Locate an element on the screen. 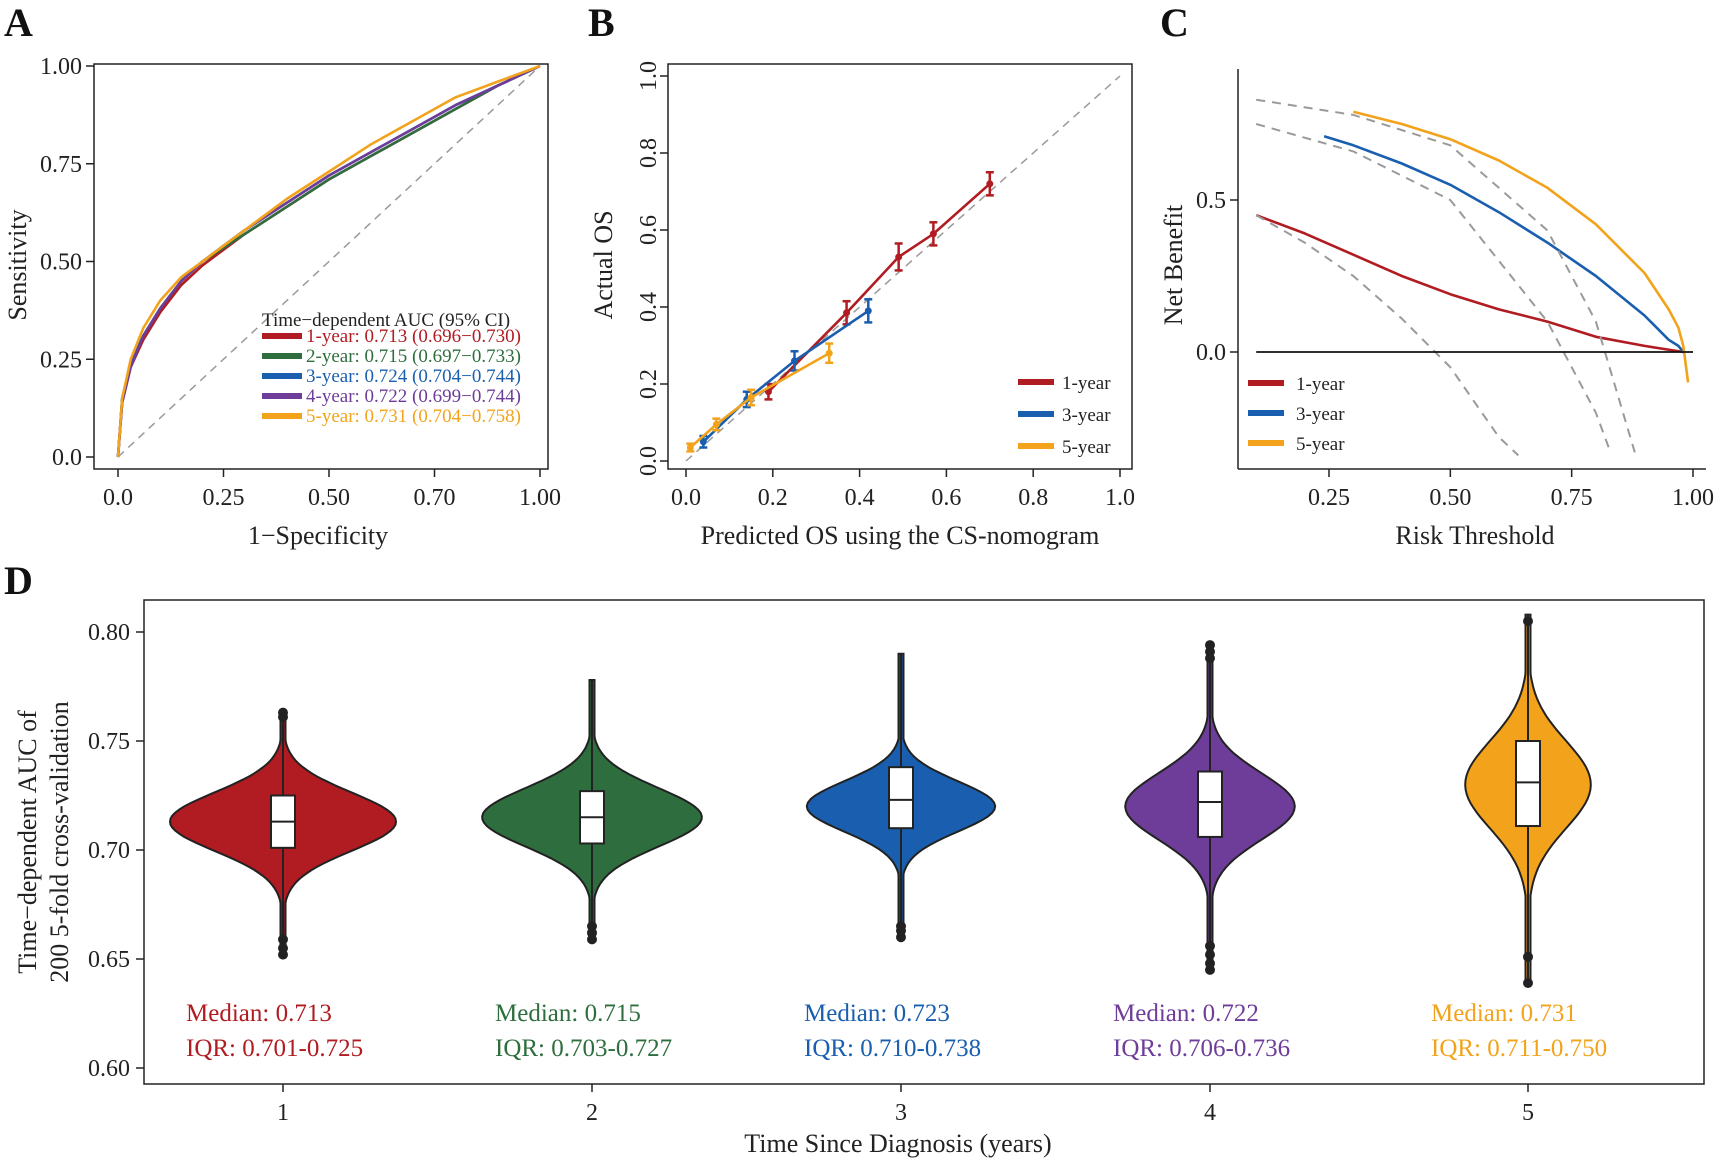 This screenshot has height=1159, width=1714. y-tick-label: 0.5 is located at coordinates (1211, 201).